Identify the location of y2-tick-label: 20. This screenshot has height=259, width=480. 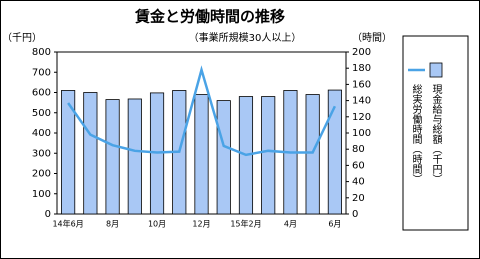
(358, 198).